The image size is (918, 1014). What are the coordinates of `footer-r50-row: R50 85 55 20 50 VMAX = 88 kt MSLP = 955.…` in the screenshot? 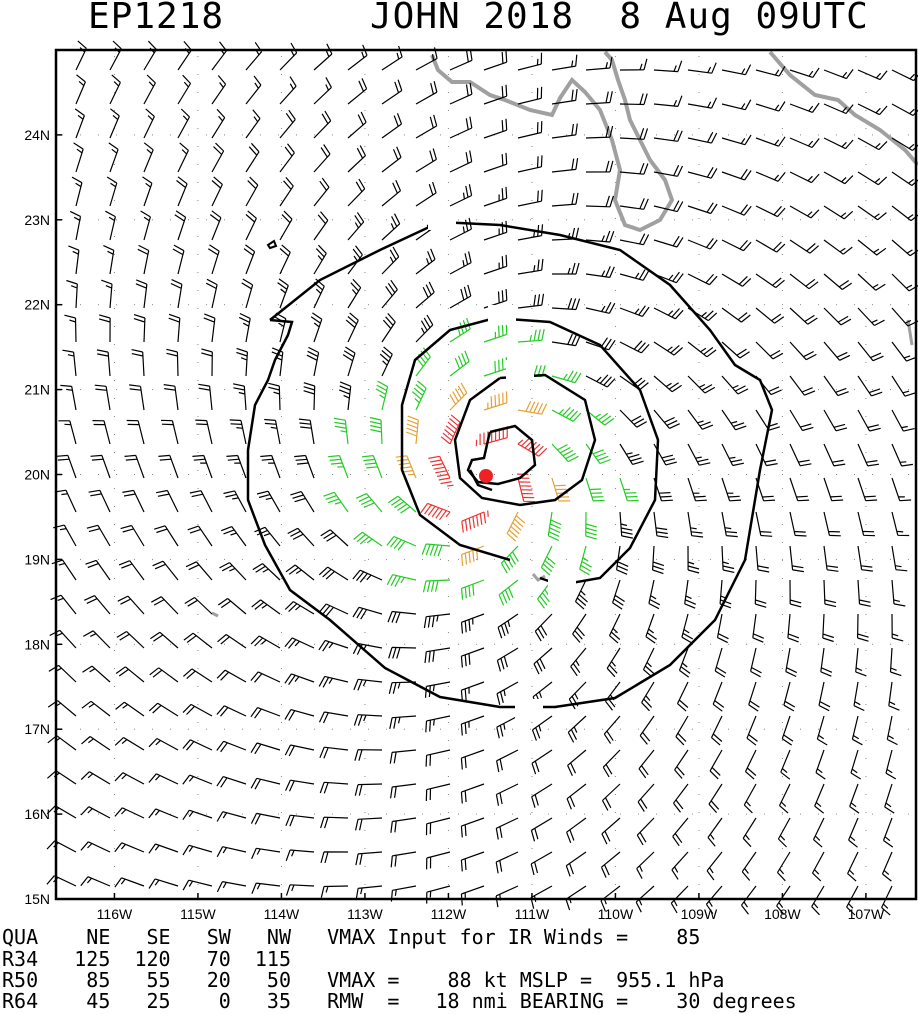 It's located at (363, 980).